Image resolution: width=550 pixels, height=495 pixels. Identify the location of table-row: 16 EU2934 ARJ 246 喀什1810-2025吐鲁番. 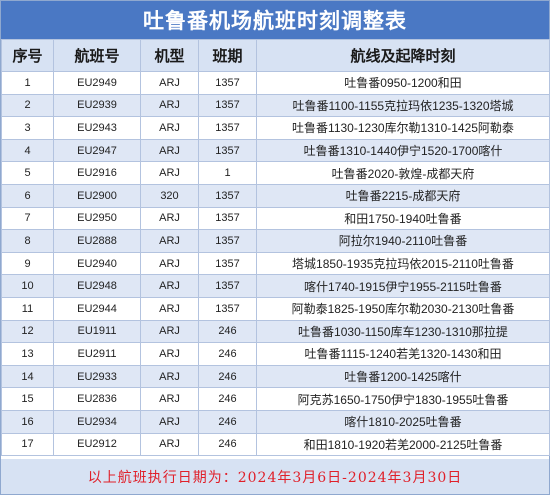
(275, 421).